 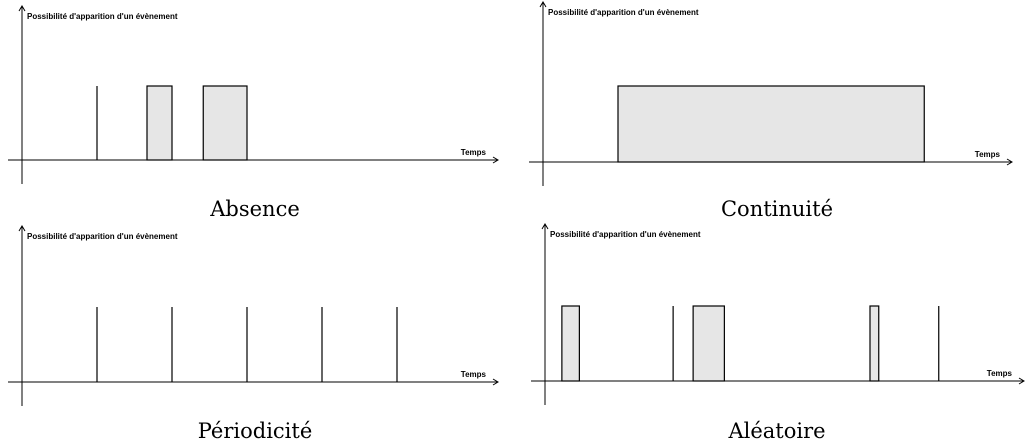 What do you see at coordinates (777, 209) in the screenshot?
I see `panel-caption: Continuité` at bounding box center [777, 209].